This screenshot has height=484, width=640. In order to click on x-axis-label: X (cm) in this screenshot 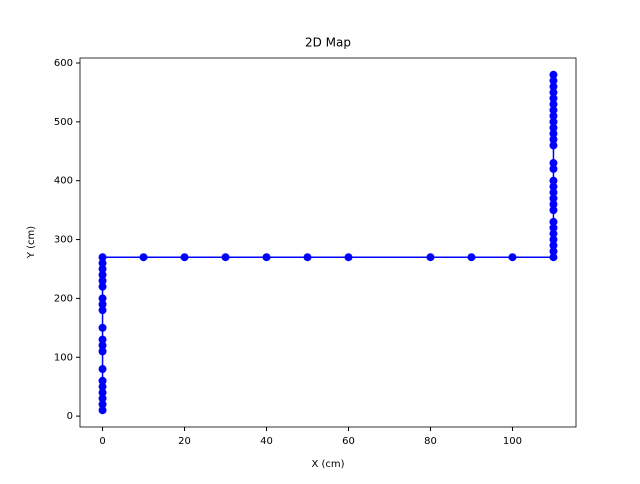, I will do `click(327, 464)`.